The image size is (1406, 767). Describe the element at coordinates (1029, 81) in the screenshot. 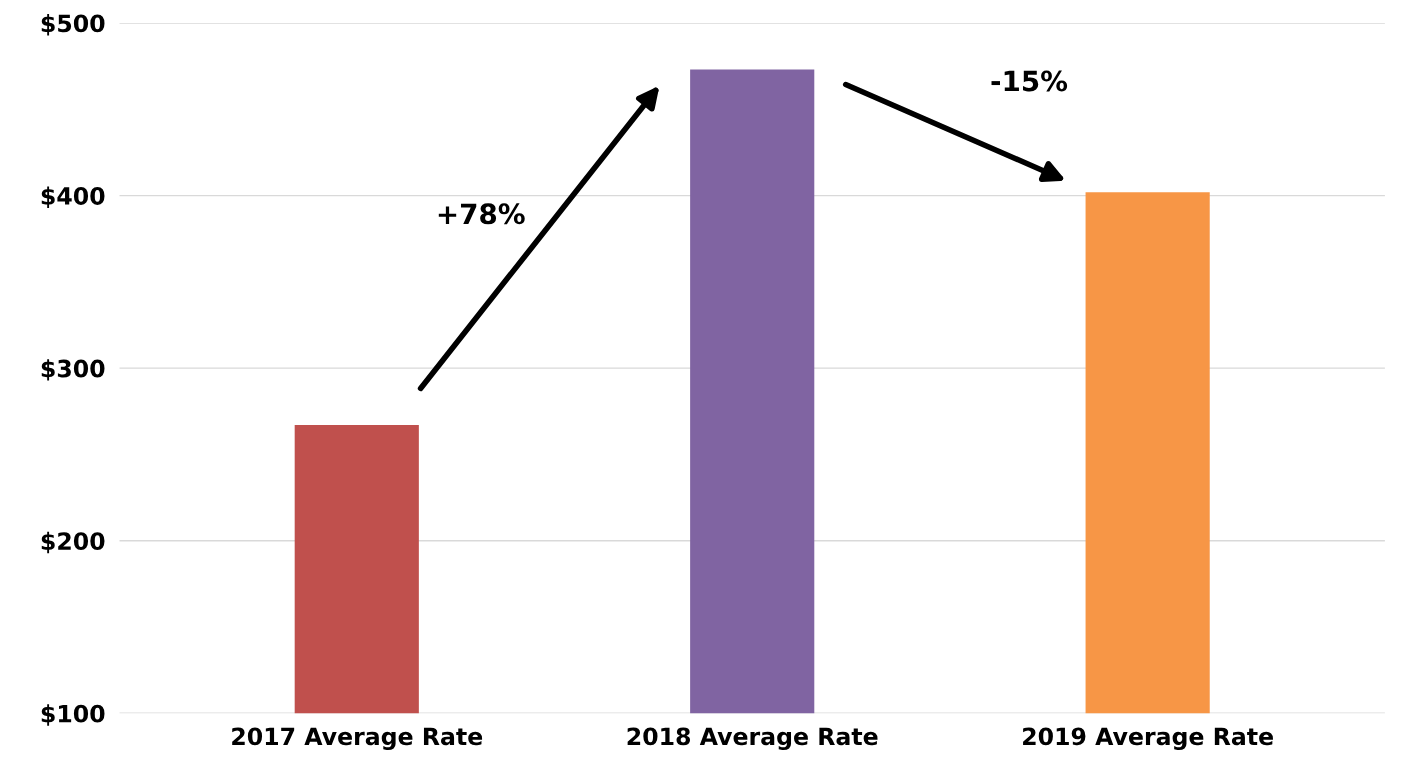

I see `annotation: -15%` at that location.